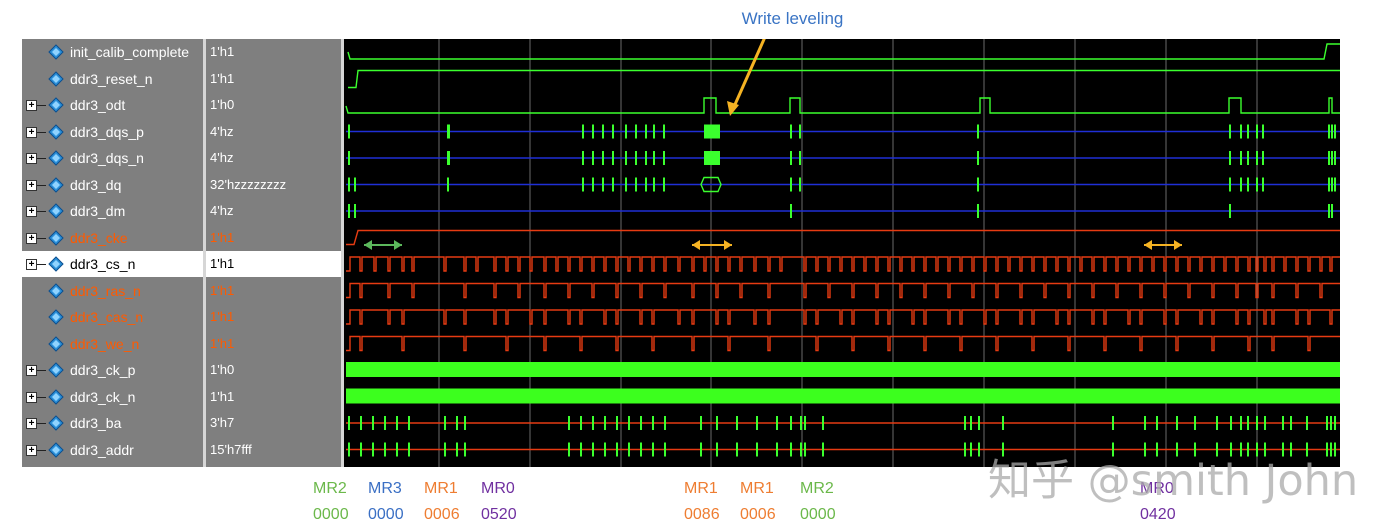 Image resolution: width=1373 pixels, height=532 pixels. What do you see at coordinates (112, 52) in the screenshot?
I see `signal-row-init_calib_complete: init_calib_complete` at bounding box center [112, 52].